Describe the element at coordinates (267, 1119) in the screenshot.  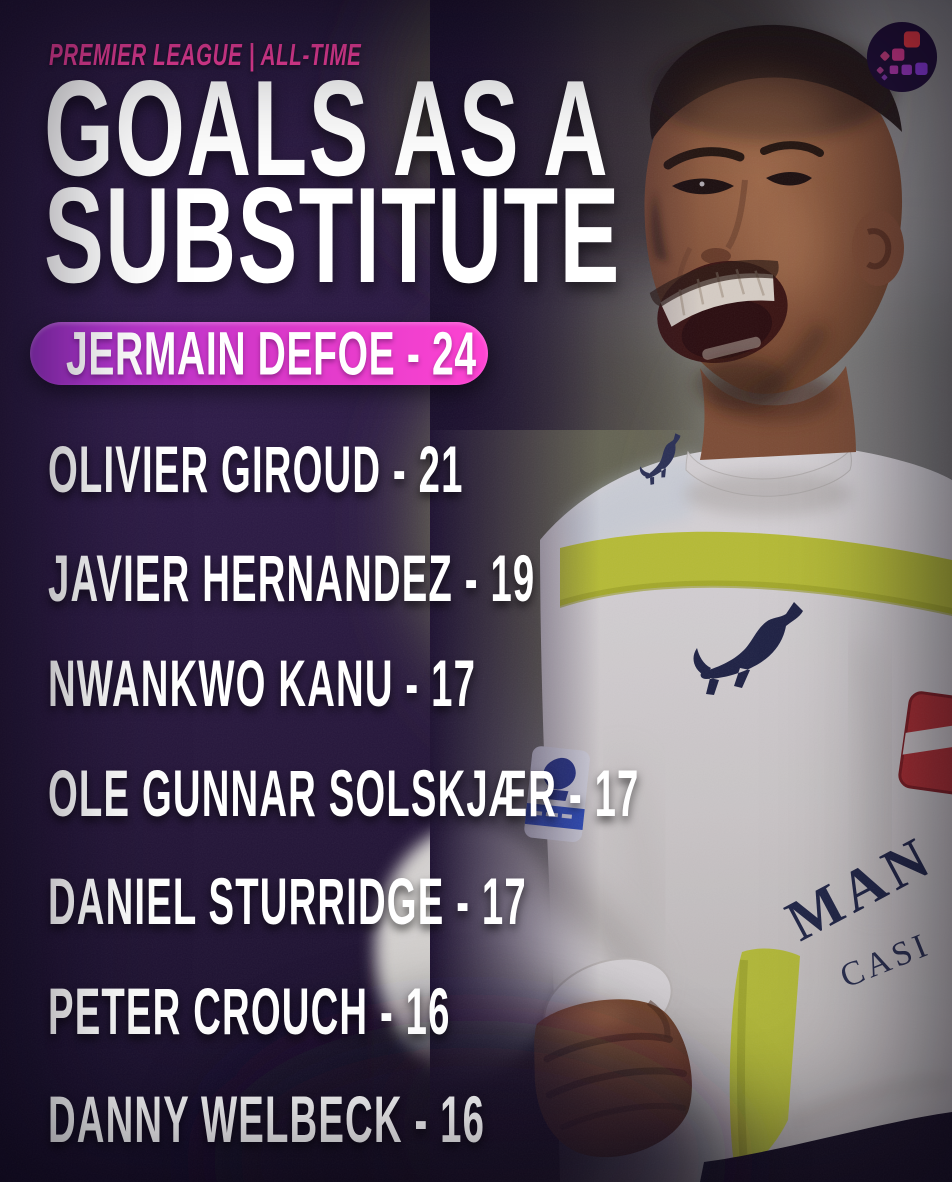
I see `player-rank-label: DANNY WELBECK - 16` at that location.